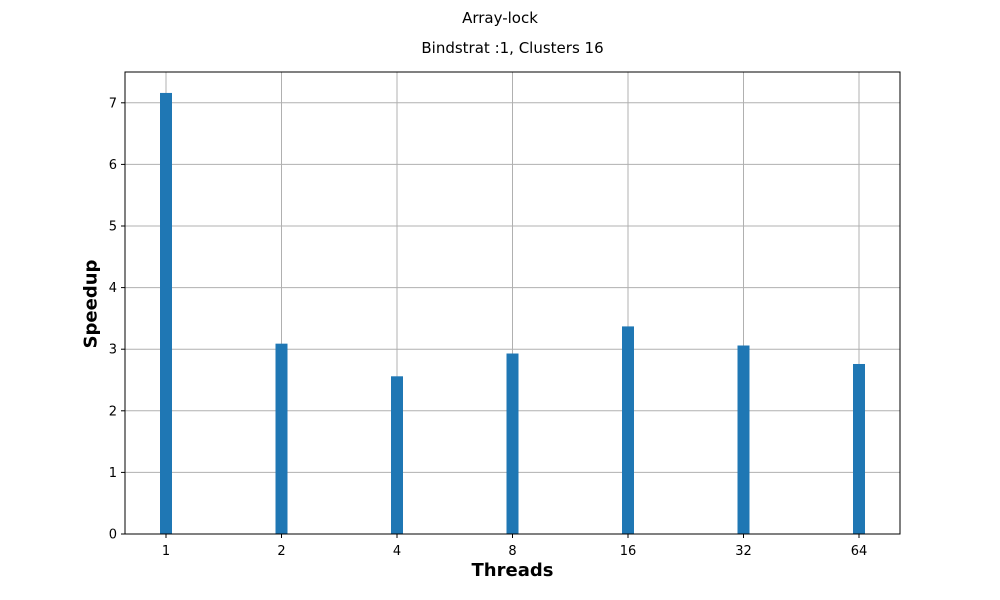 The width and height of the screenshot is (1000, 600). Describe the element at coordinates (113, 165) in the screenshot. I see `y-tick-label: 6` at that location.